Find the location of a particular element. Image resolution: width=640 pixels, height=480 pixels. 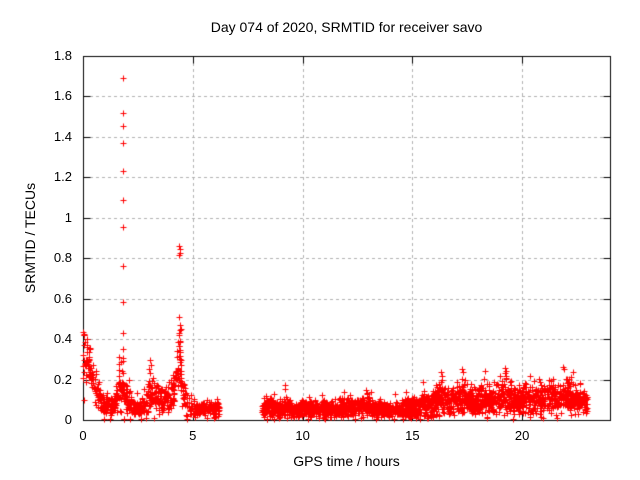

x-tick-label: 0 is located at coordinates (83, 435).